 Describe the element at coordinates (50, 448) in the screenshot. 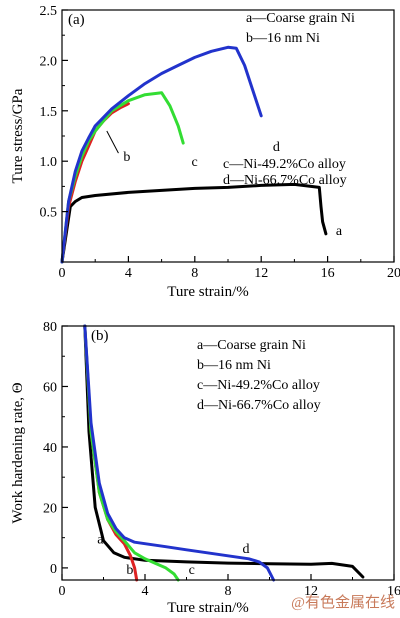

I see `y-tick-label: 40` at that location.